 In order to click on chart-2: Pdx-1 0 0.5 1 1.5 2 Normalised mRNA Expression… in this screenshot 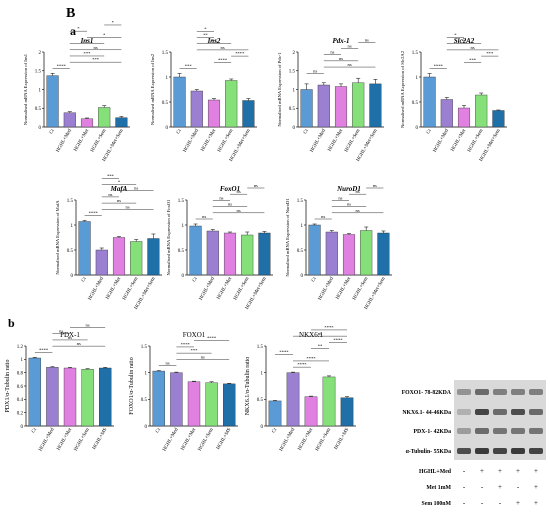, I will do `click(330, 100)`.